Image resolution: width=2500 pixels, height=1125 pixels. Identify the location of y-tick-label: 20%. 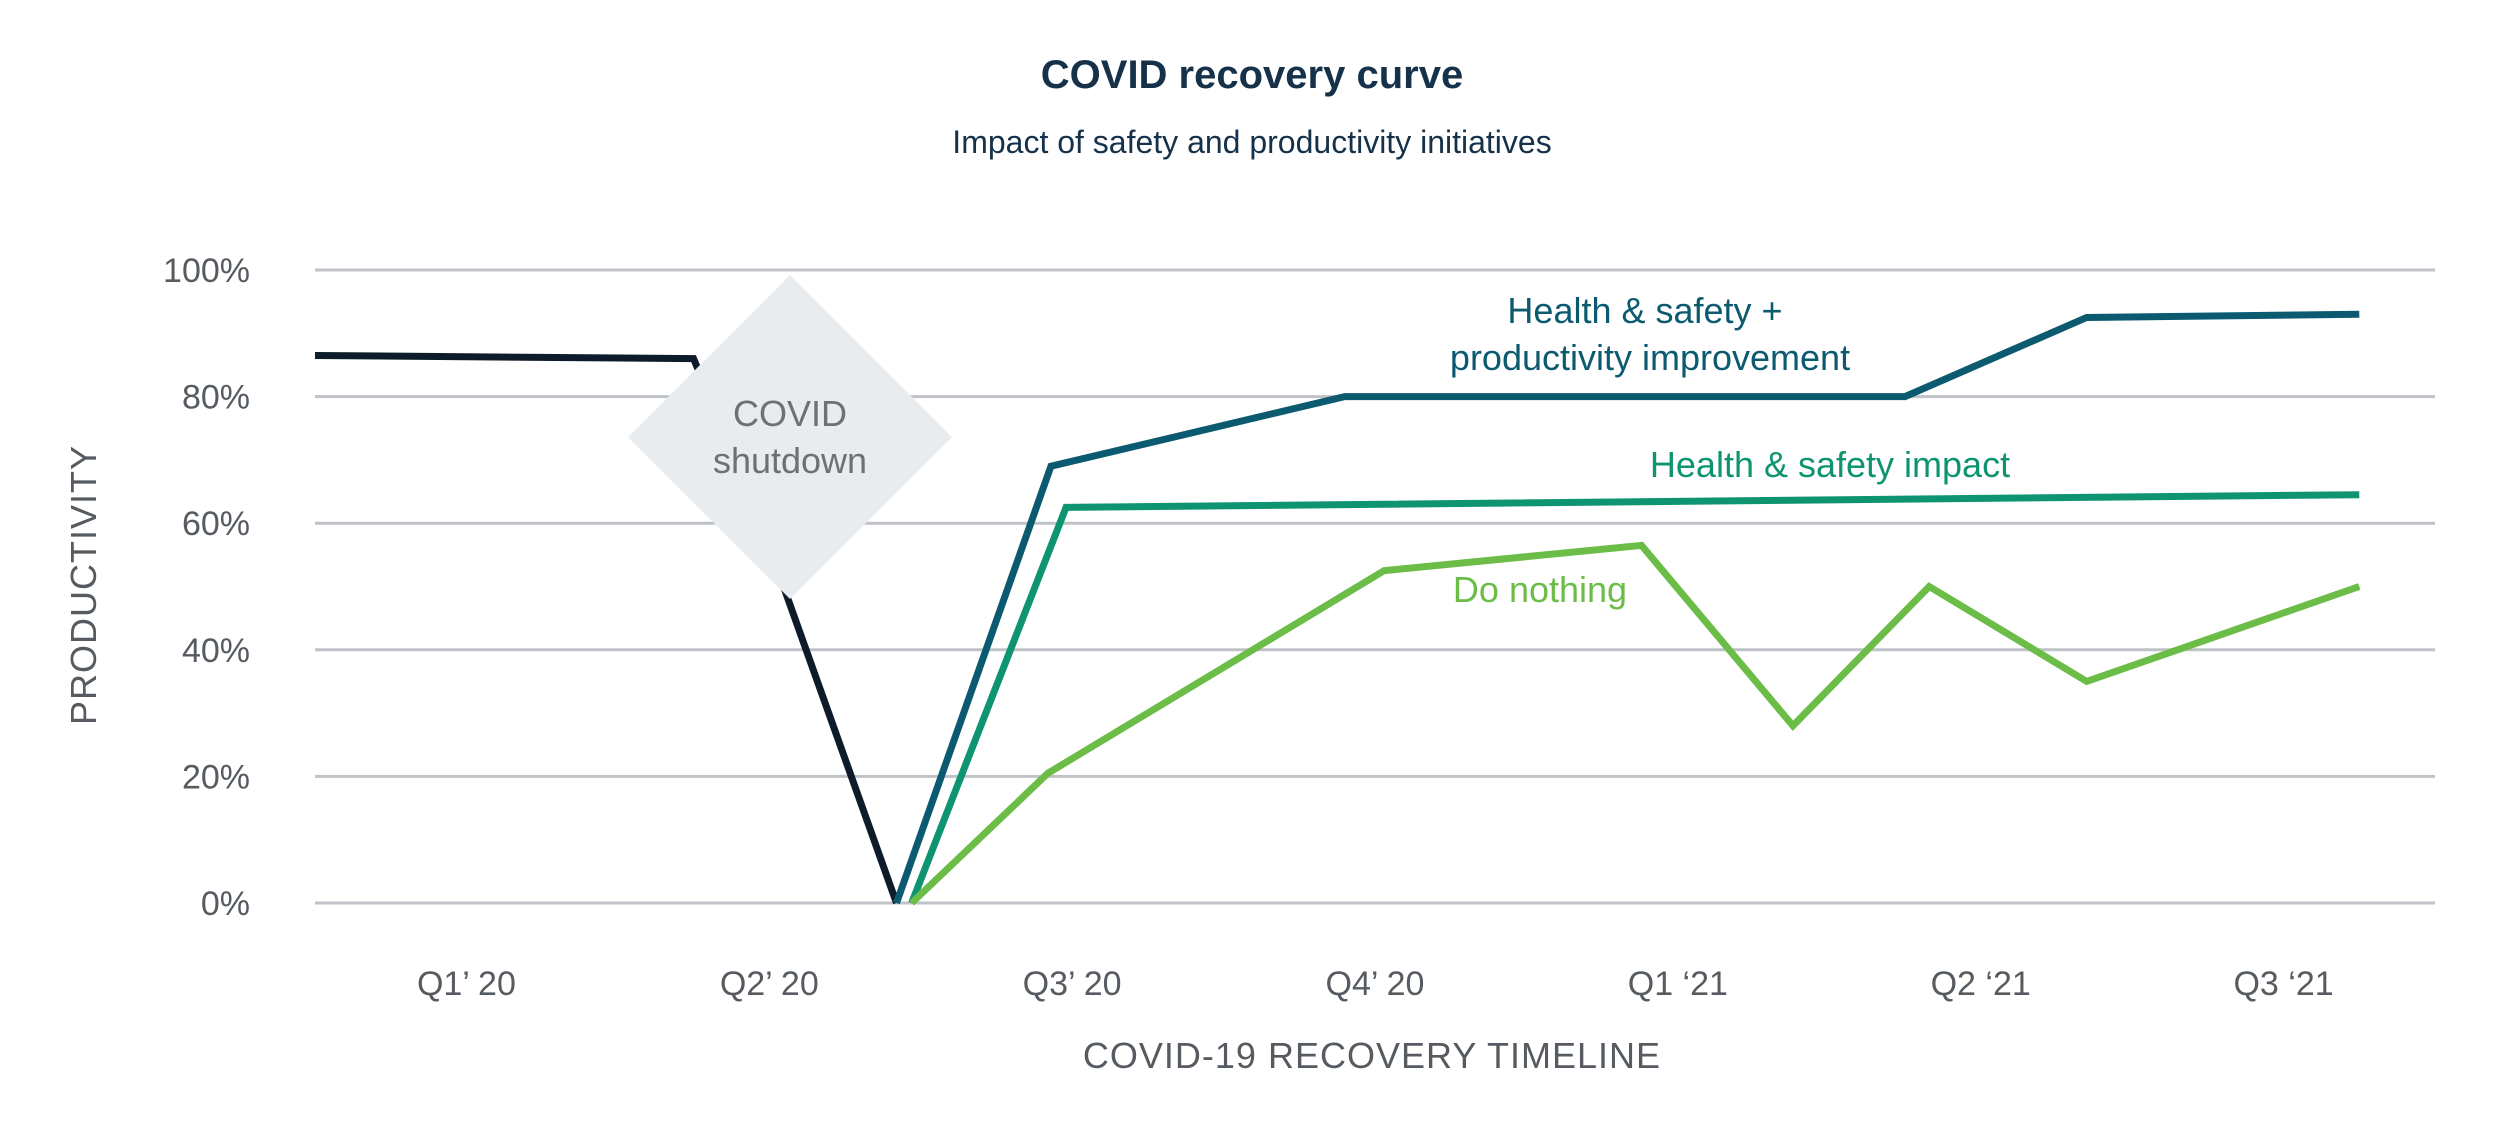
(216, 777).